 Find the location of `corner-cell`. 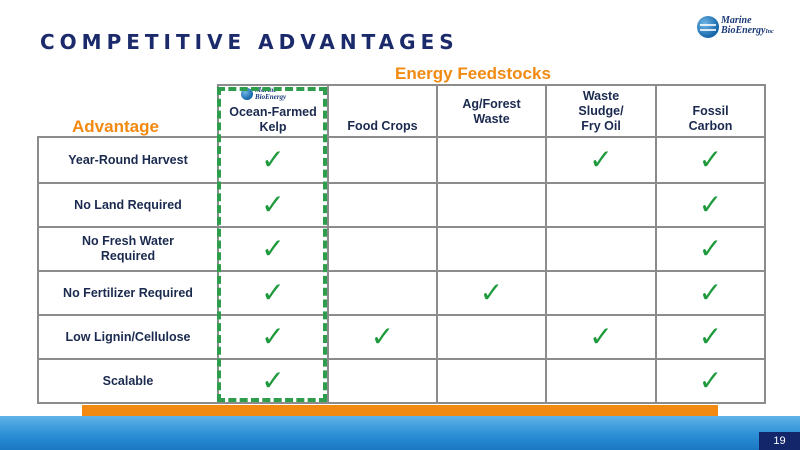

corner-cell is located at coordinates (128, 111).